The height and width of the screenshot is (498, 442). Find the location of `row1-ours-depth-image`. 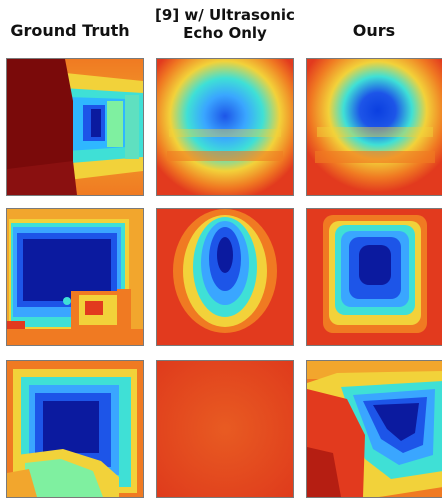

row1-ours-depth-image is located at coordinates (374, 127).